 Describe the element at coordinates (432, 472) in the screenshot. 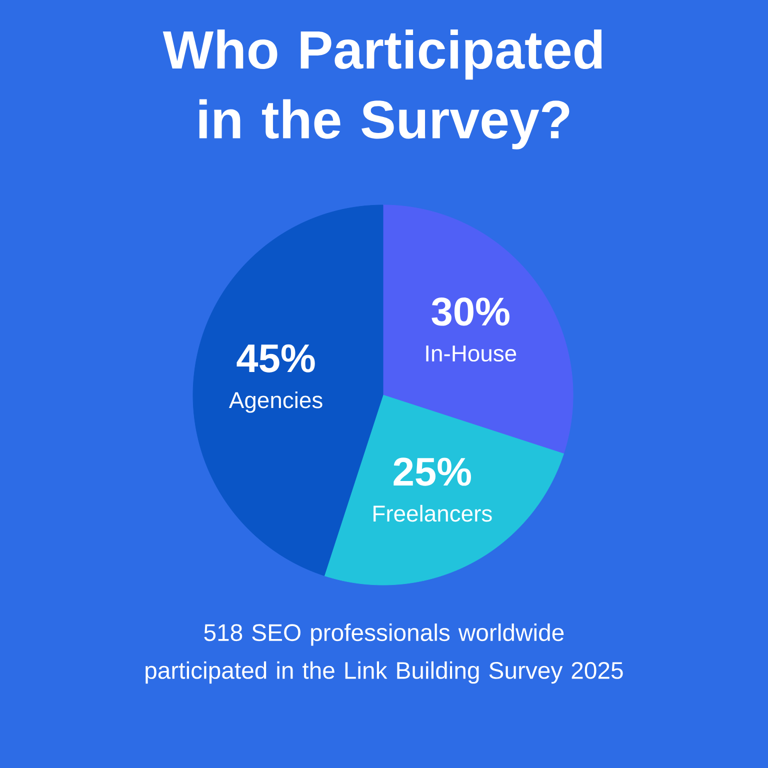

I see `data-label: 25%` at that location.